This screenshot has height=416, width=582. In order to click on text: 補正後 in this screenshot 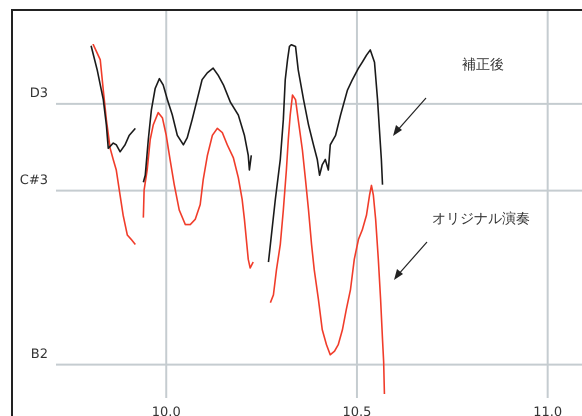, I will do `click(483, 65)`.